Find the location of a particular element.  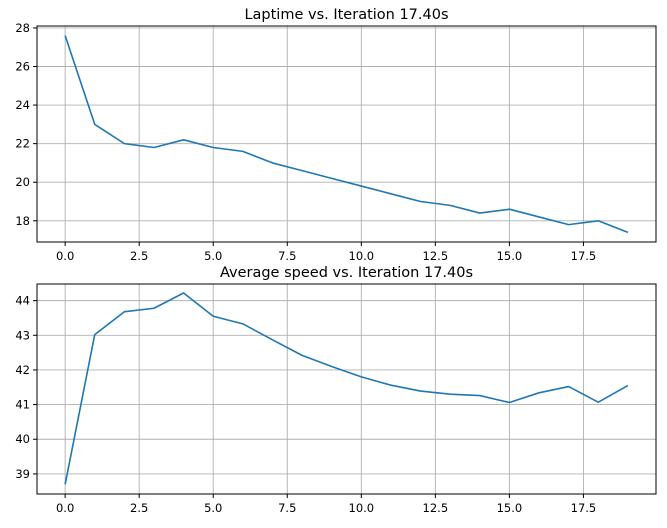

laptime-x-tick-label: 17.5 is located at coordinates (584, 256).